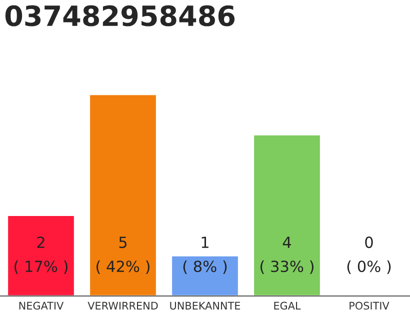 Image resolution: width=410 pixels, height=320 pixels. Describe the element at coordinates (369, 255) in the screenshot. I see `data-label: 0 ( 0% )` at that location.